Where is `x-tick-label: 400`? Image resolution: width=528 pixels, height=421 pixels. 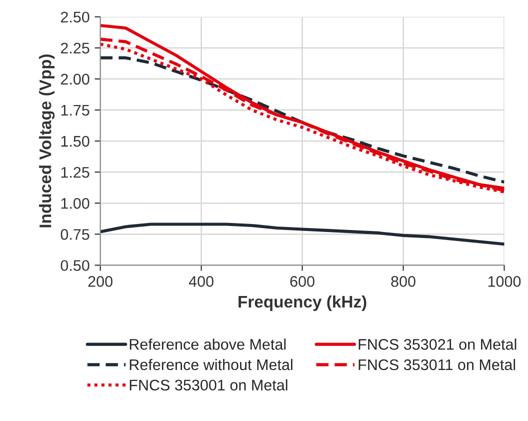 x-tick-label: 400 is located at coordinates (201, 281).